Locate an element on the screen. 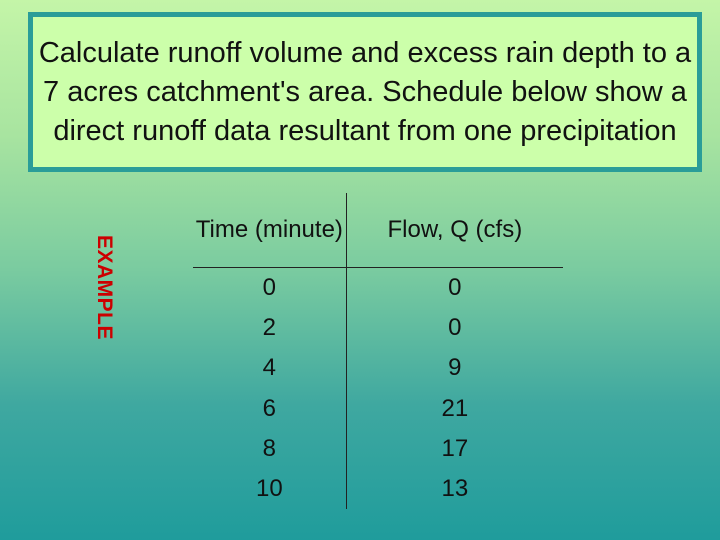  cell-flow: 17 is located at coordinates (455, 448).